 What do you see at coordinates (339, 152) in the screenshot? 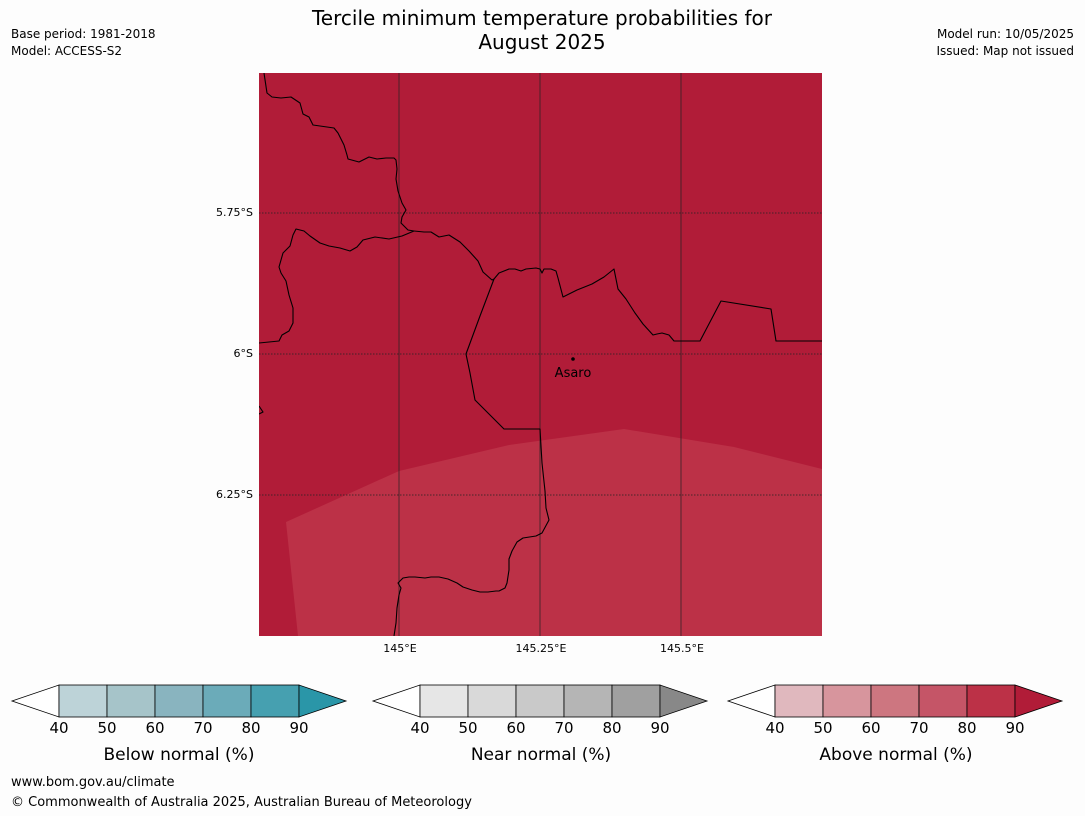
I see `border-north-west` at bounding box center [339, 152].